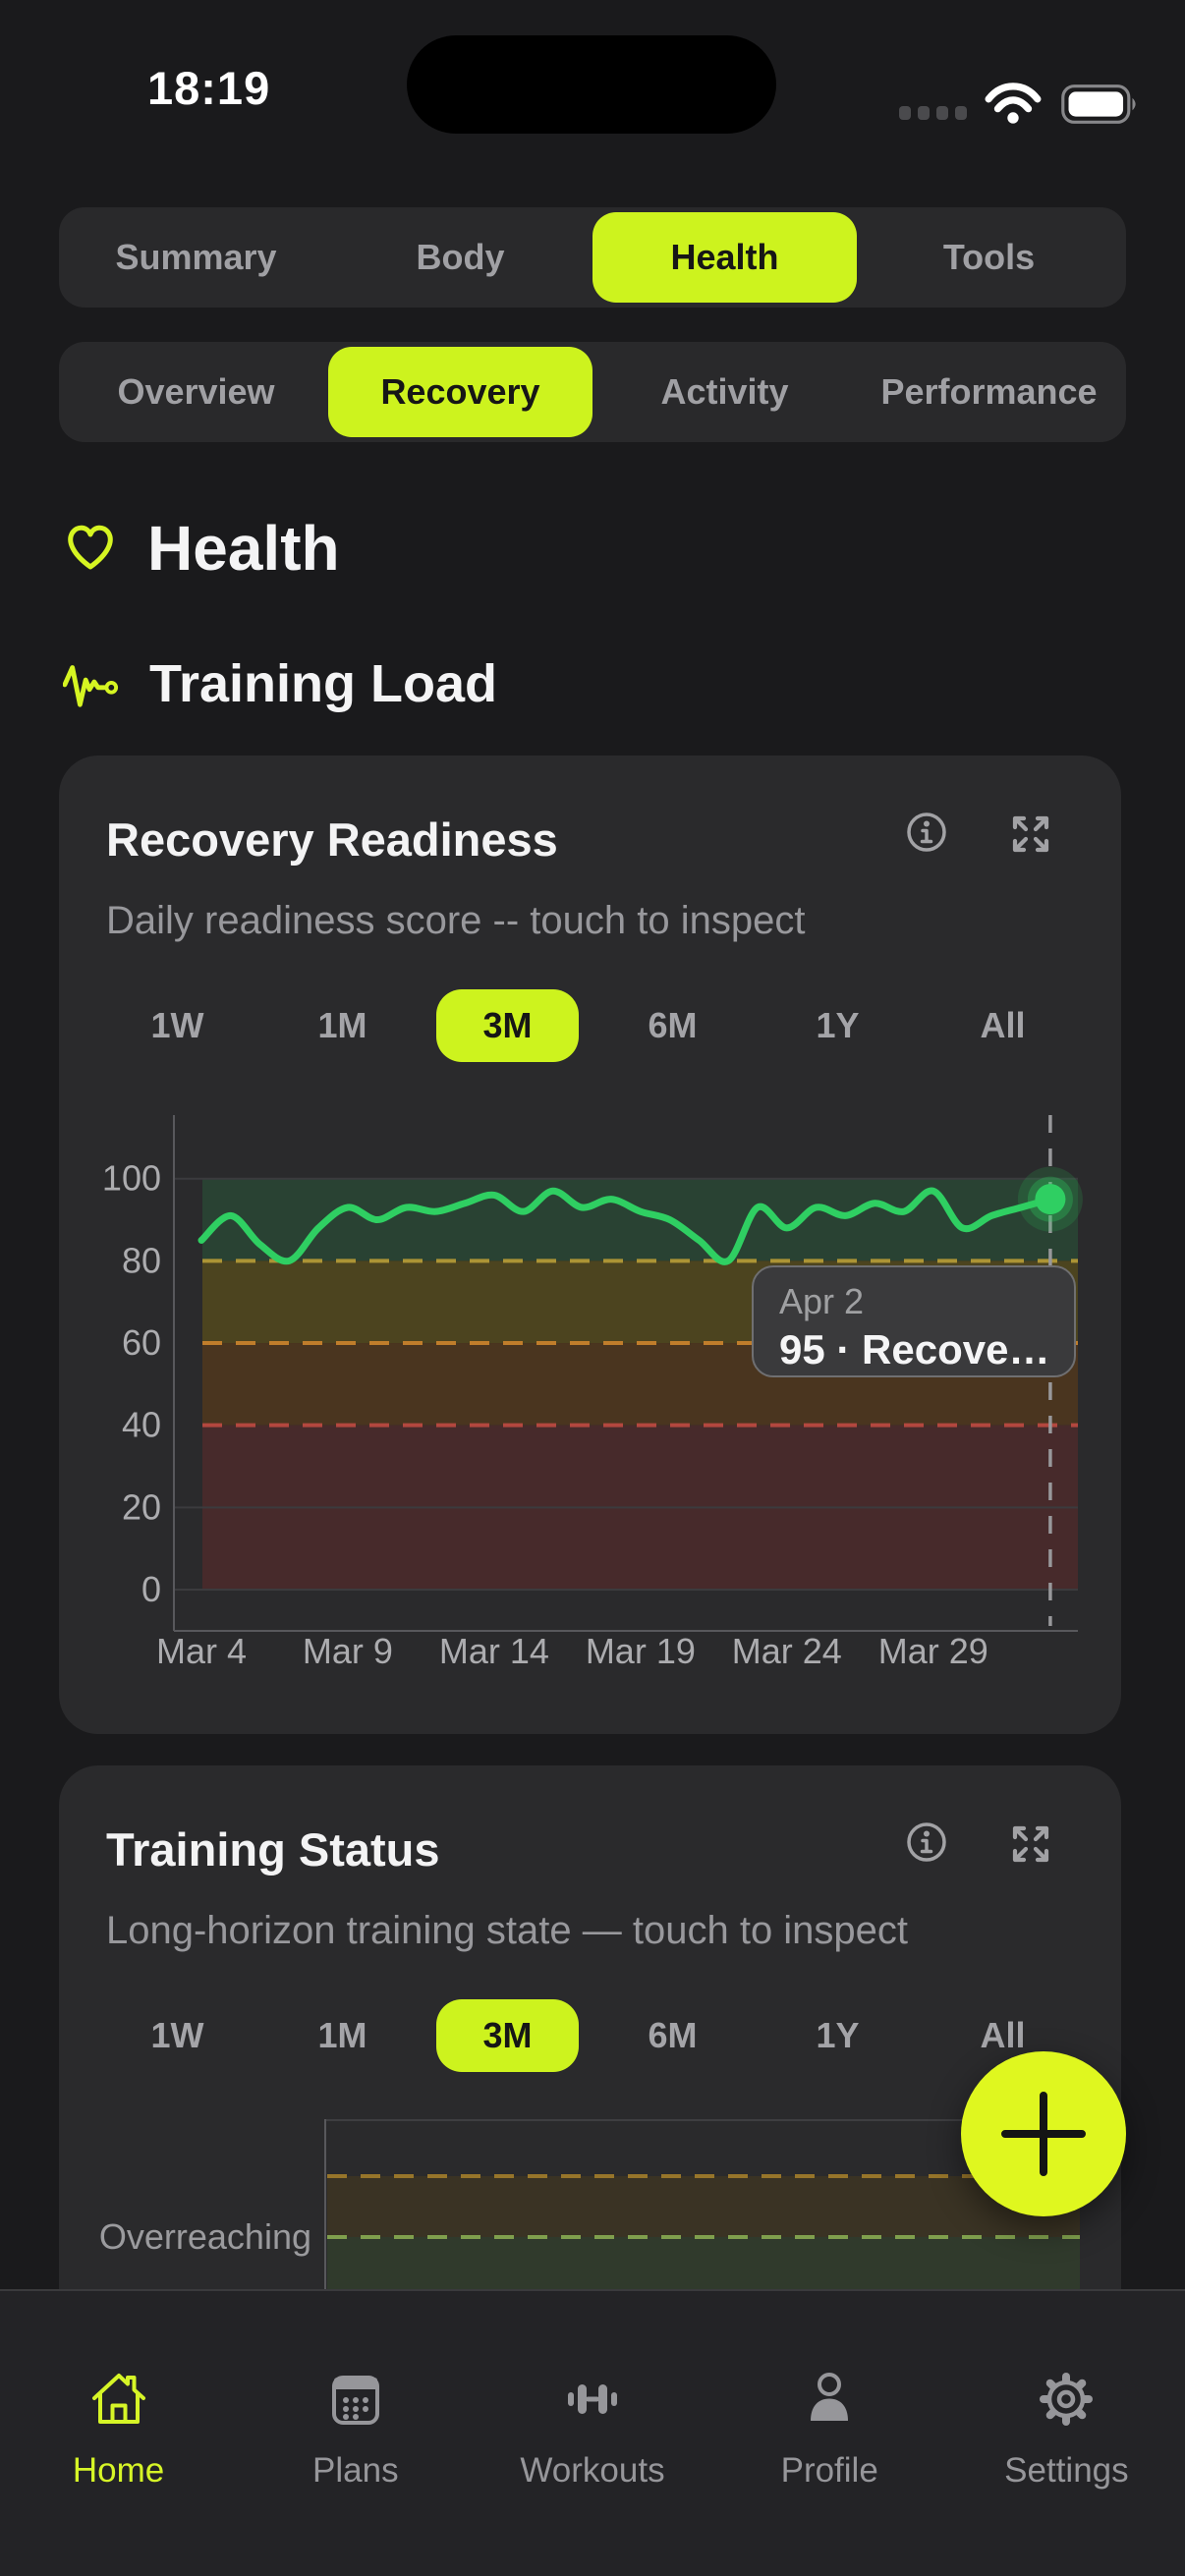 This screenshot has height=2576, width=1185. I want to click on tabbar-primary: Summary Body Health Tools, so click(592, 257).